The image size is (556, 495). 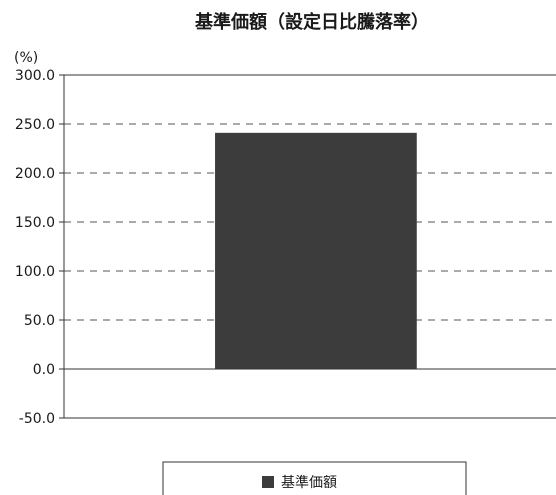 I want to click on y-tick-label: -50.0, so click(x=37, y=419).